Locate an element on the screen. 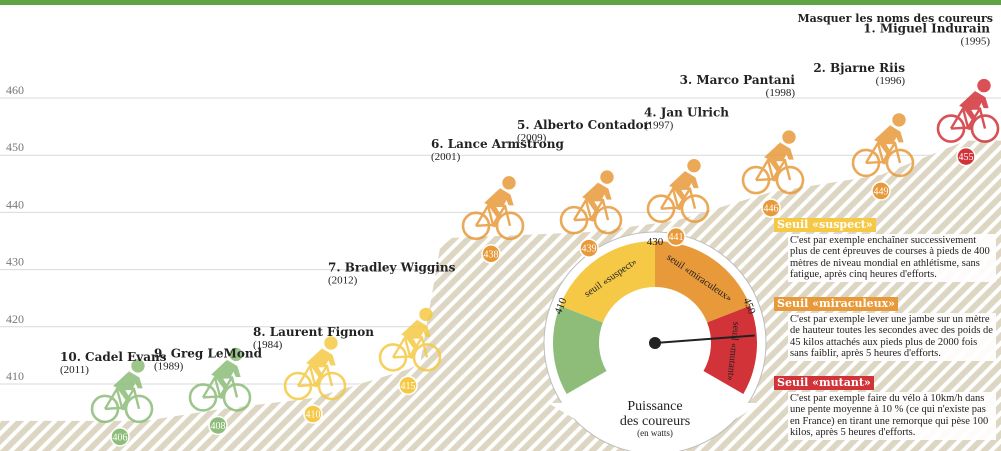  rider-9: 449 2. Bjarne Riis(1996) is located at coordinates (864, 131).